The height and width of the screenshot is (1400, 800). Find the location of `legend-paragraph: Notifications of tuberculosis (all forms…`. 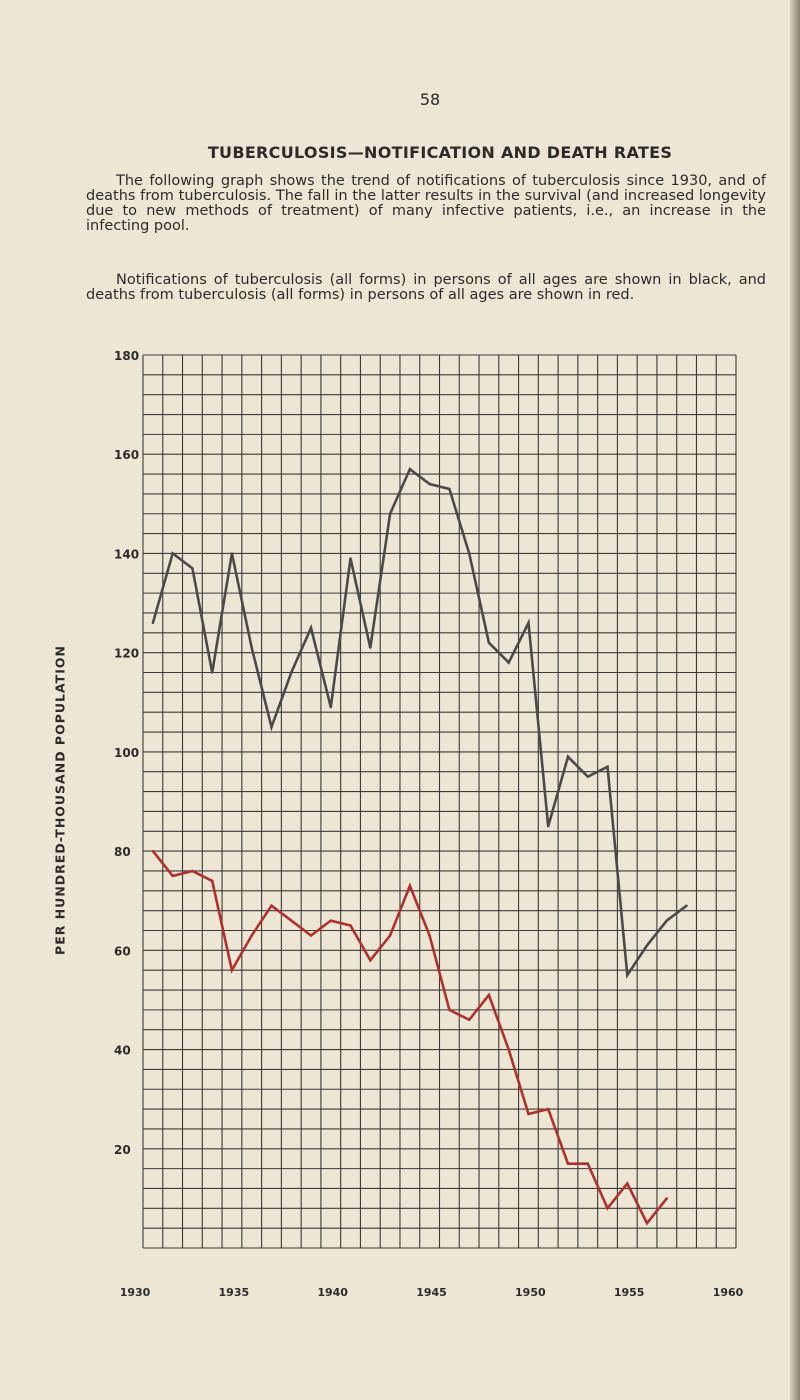

legend-paragraph: Notifications of tuberculosis (all forms… is located at coordinates (426, 287).